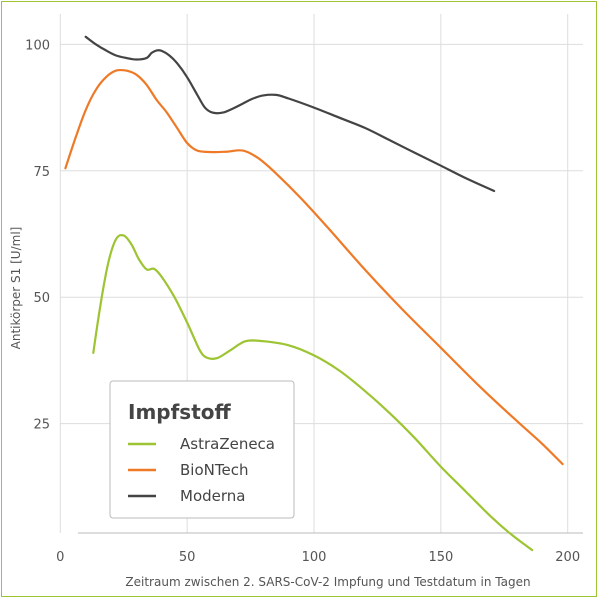  I want to click on legend-items: AstraZeneca BioNTech Moderna, so click(201, 470).